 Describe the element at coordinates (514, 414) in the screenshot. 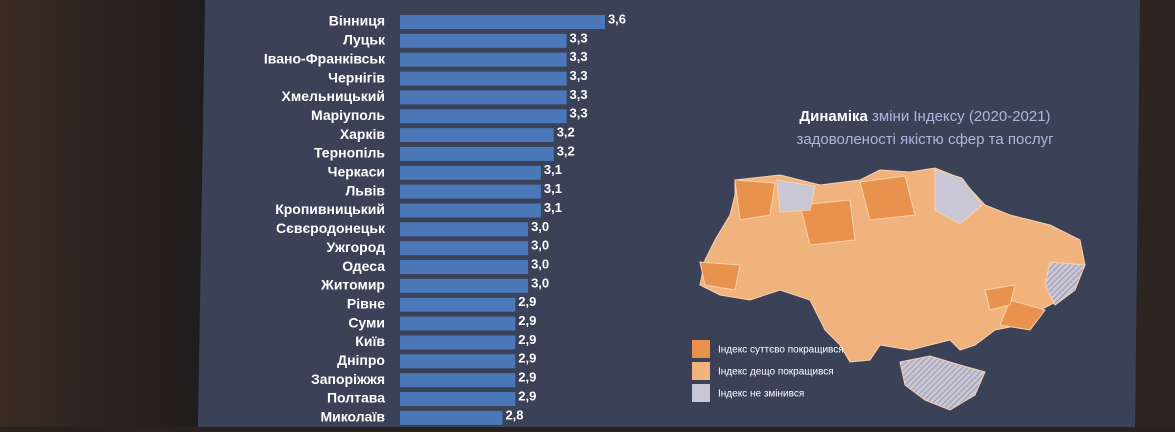

I see `value-label: 2,8` at that location.